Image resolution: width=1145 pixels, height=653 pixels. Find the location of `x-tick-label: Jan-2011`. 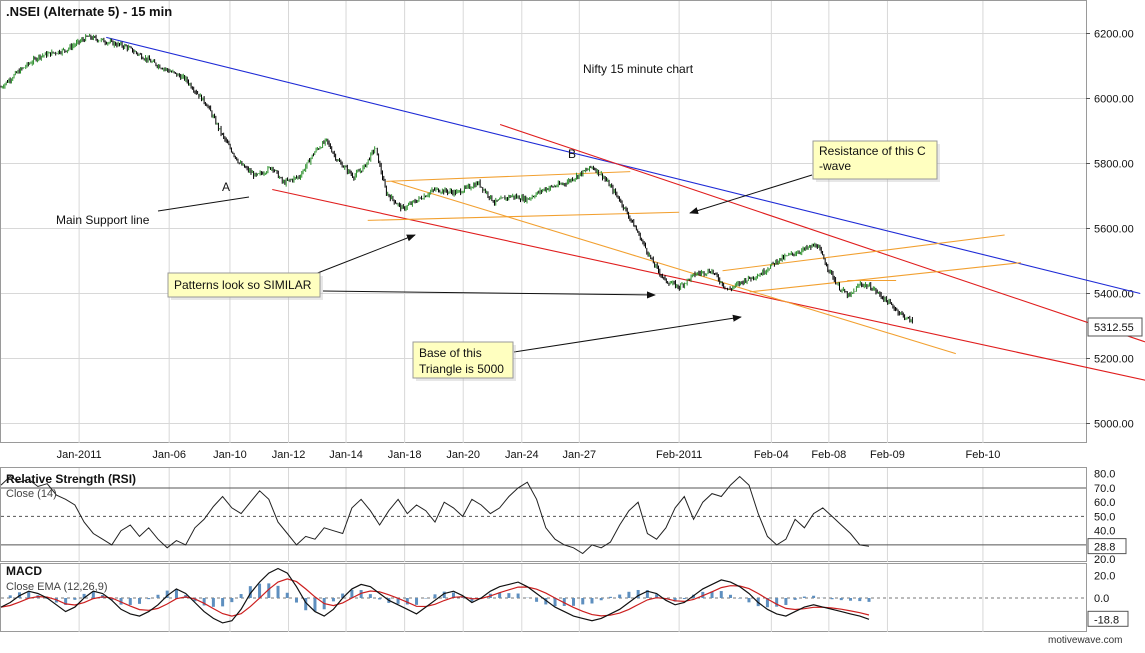

x-tick-label: Jan-2011 is located at coordinates (79, 455).